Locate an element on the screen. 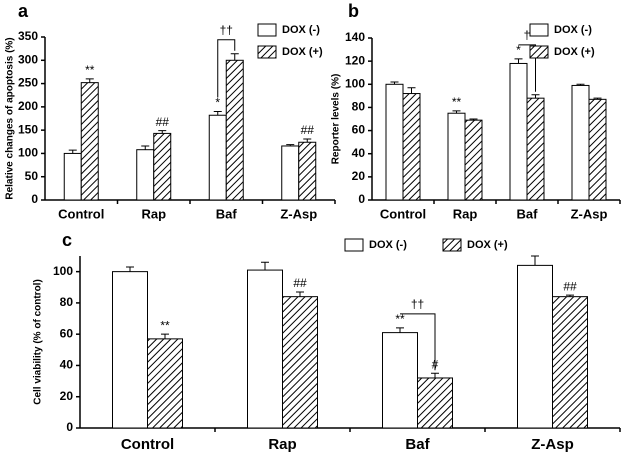 This screenshot has height=458, width=626. y-tick-label: 50 is located at coordinates (32, 176).